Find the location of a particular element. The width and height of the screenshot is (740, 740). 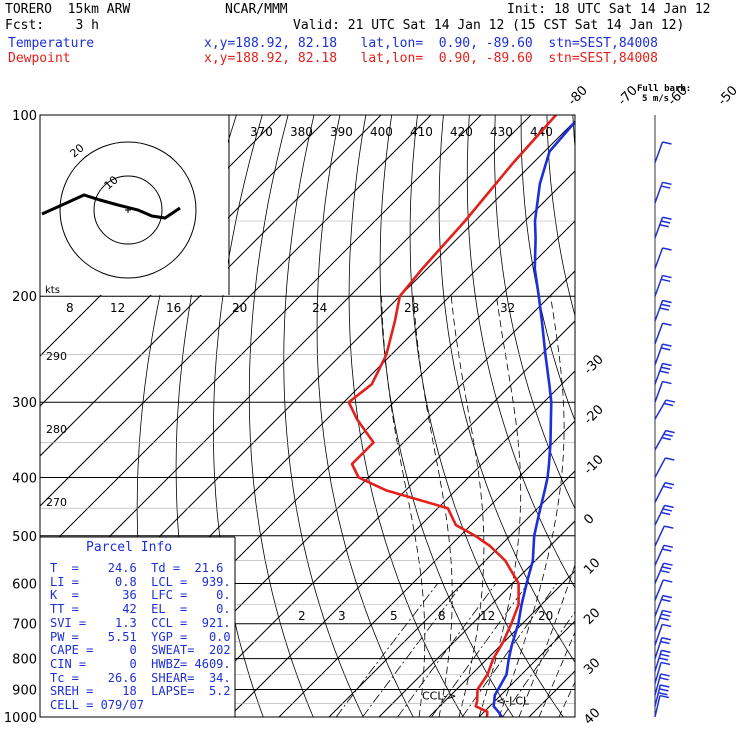

parcel-info-row: PW = 5.51 YGP = 0.0 is located at coordinates (140, 636).